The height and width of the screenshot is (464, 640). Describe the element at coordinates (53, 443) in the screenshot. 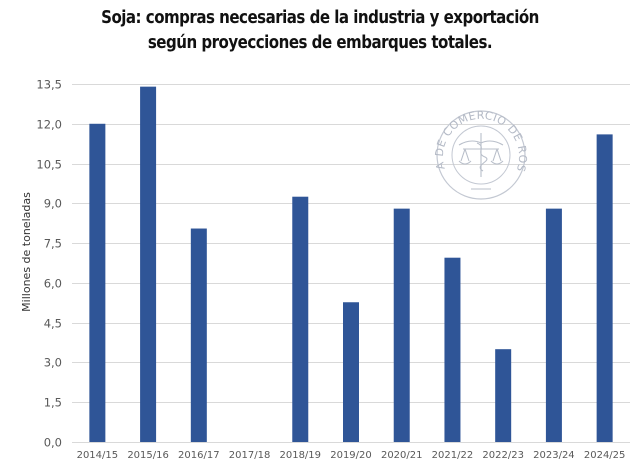

I see `y-tick-label: 0,0` at that location.